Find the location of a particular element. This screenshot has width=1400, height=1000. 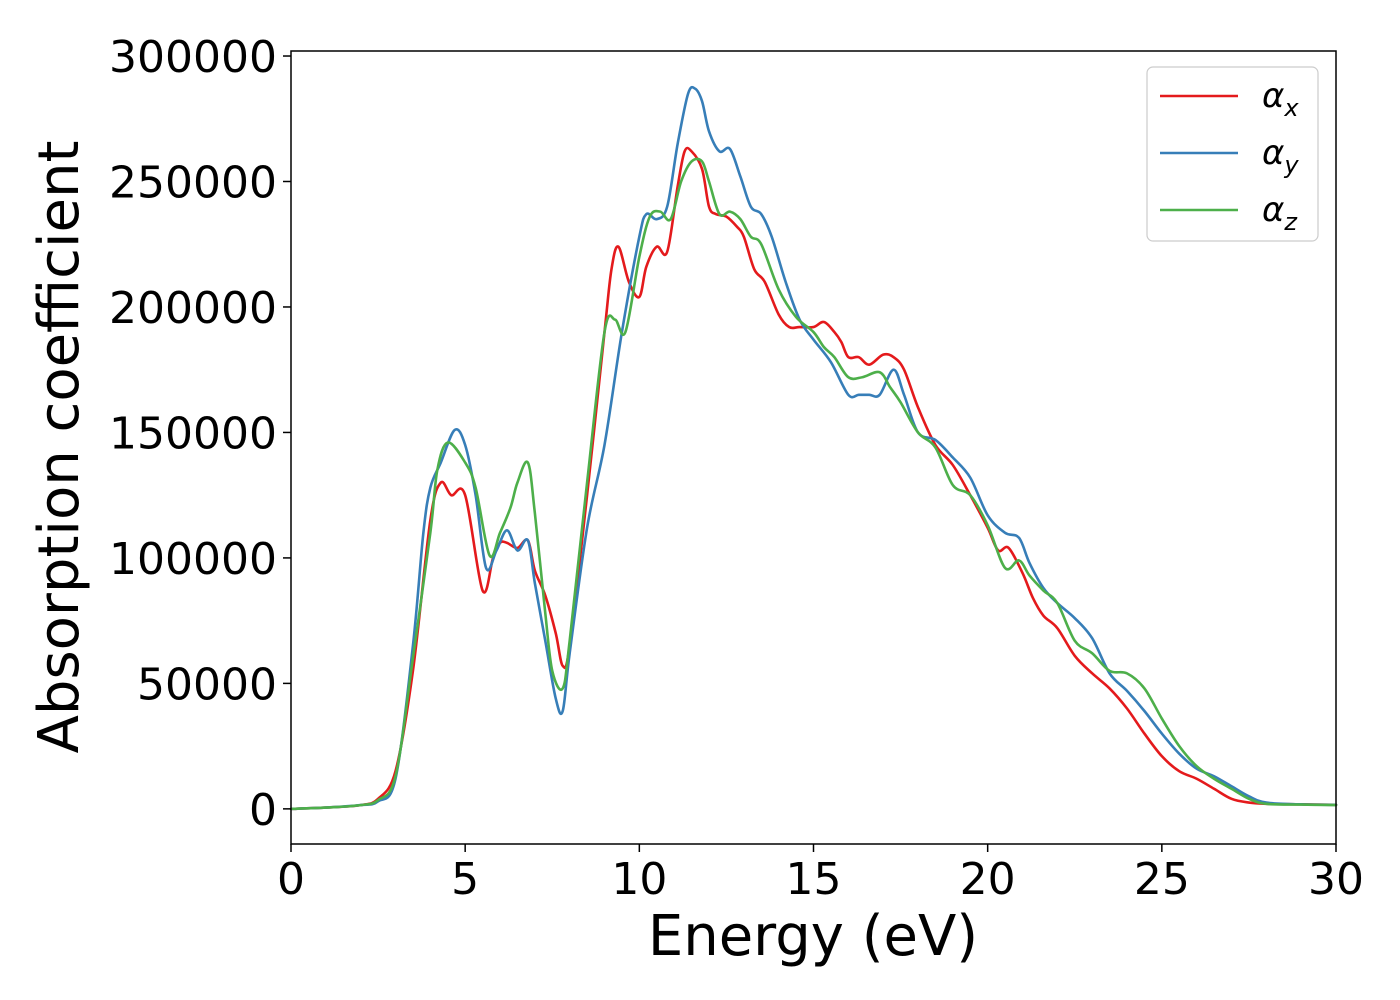

x-axis: 0 5 10 15 20 25 30 is located at coordinates (820, 874).